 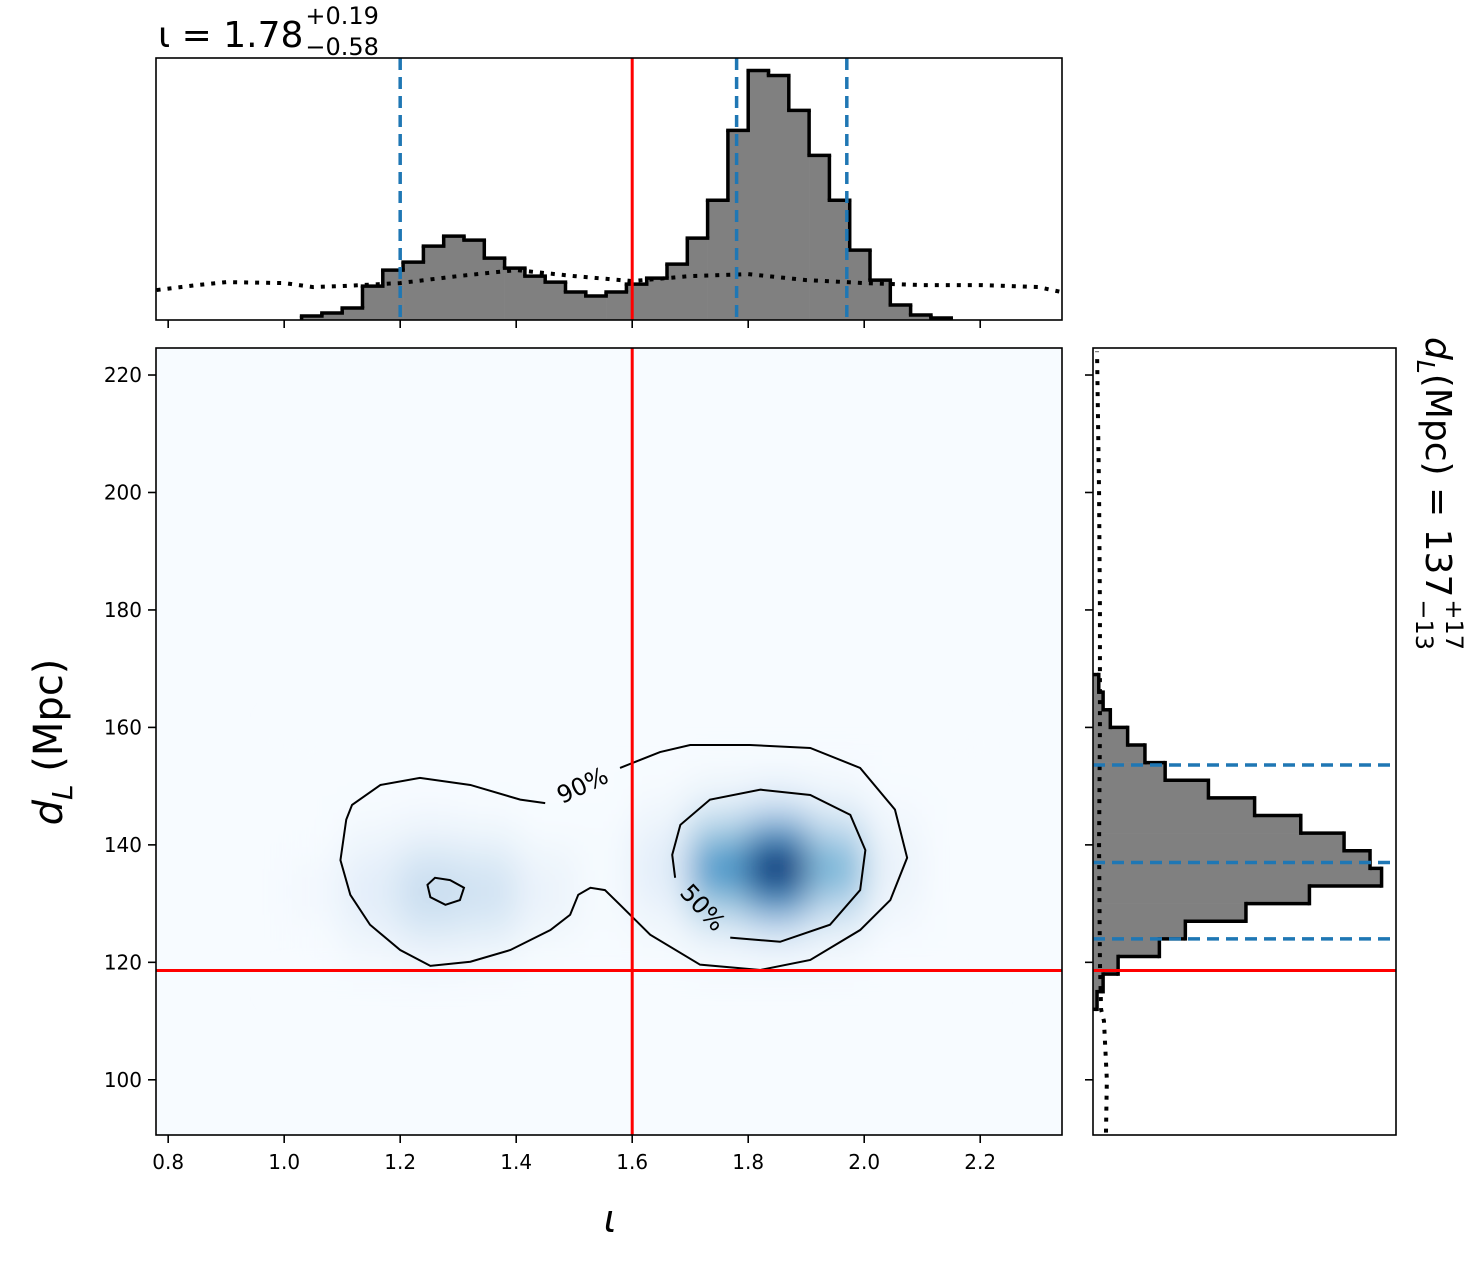 I want to click on top-histogram, so click(x=609, y=189).